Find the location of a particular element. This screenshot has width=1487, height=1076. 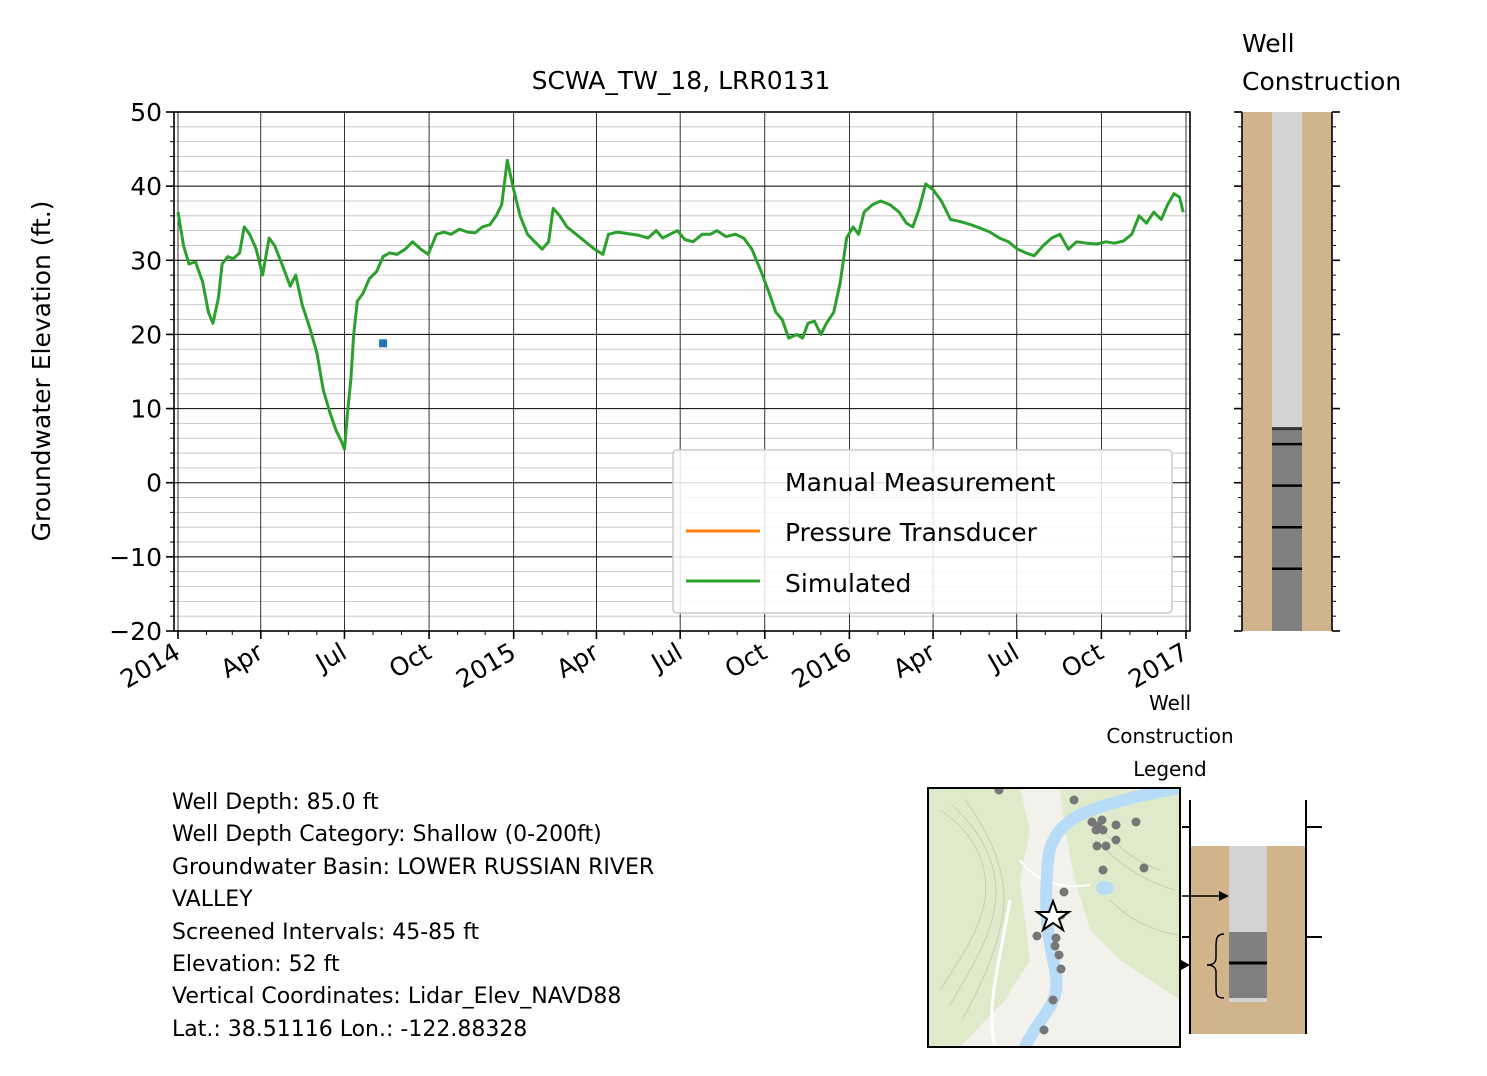

y-tick-label: 40 is located at coordinates (146, 186).